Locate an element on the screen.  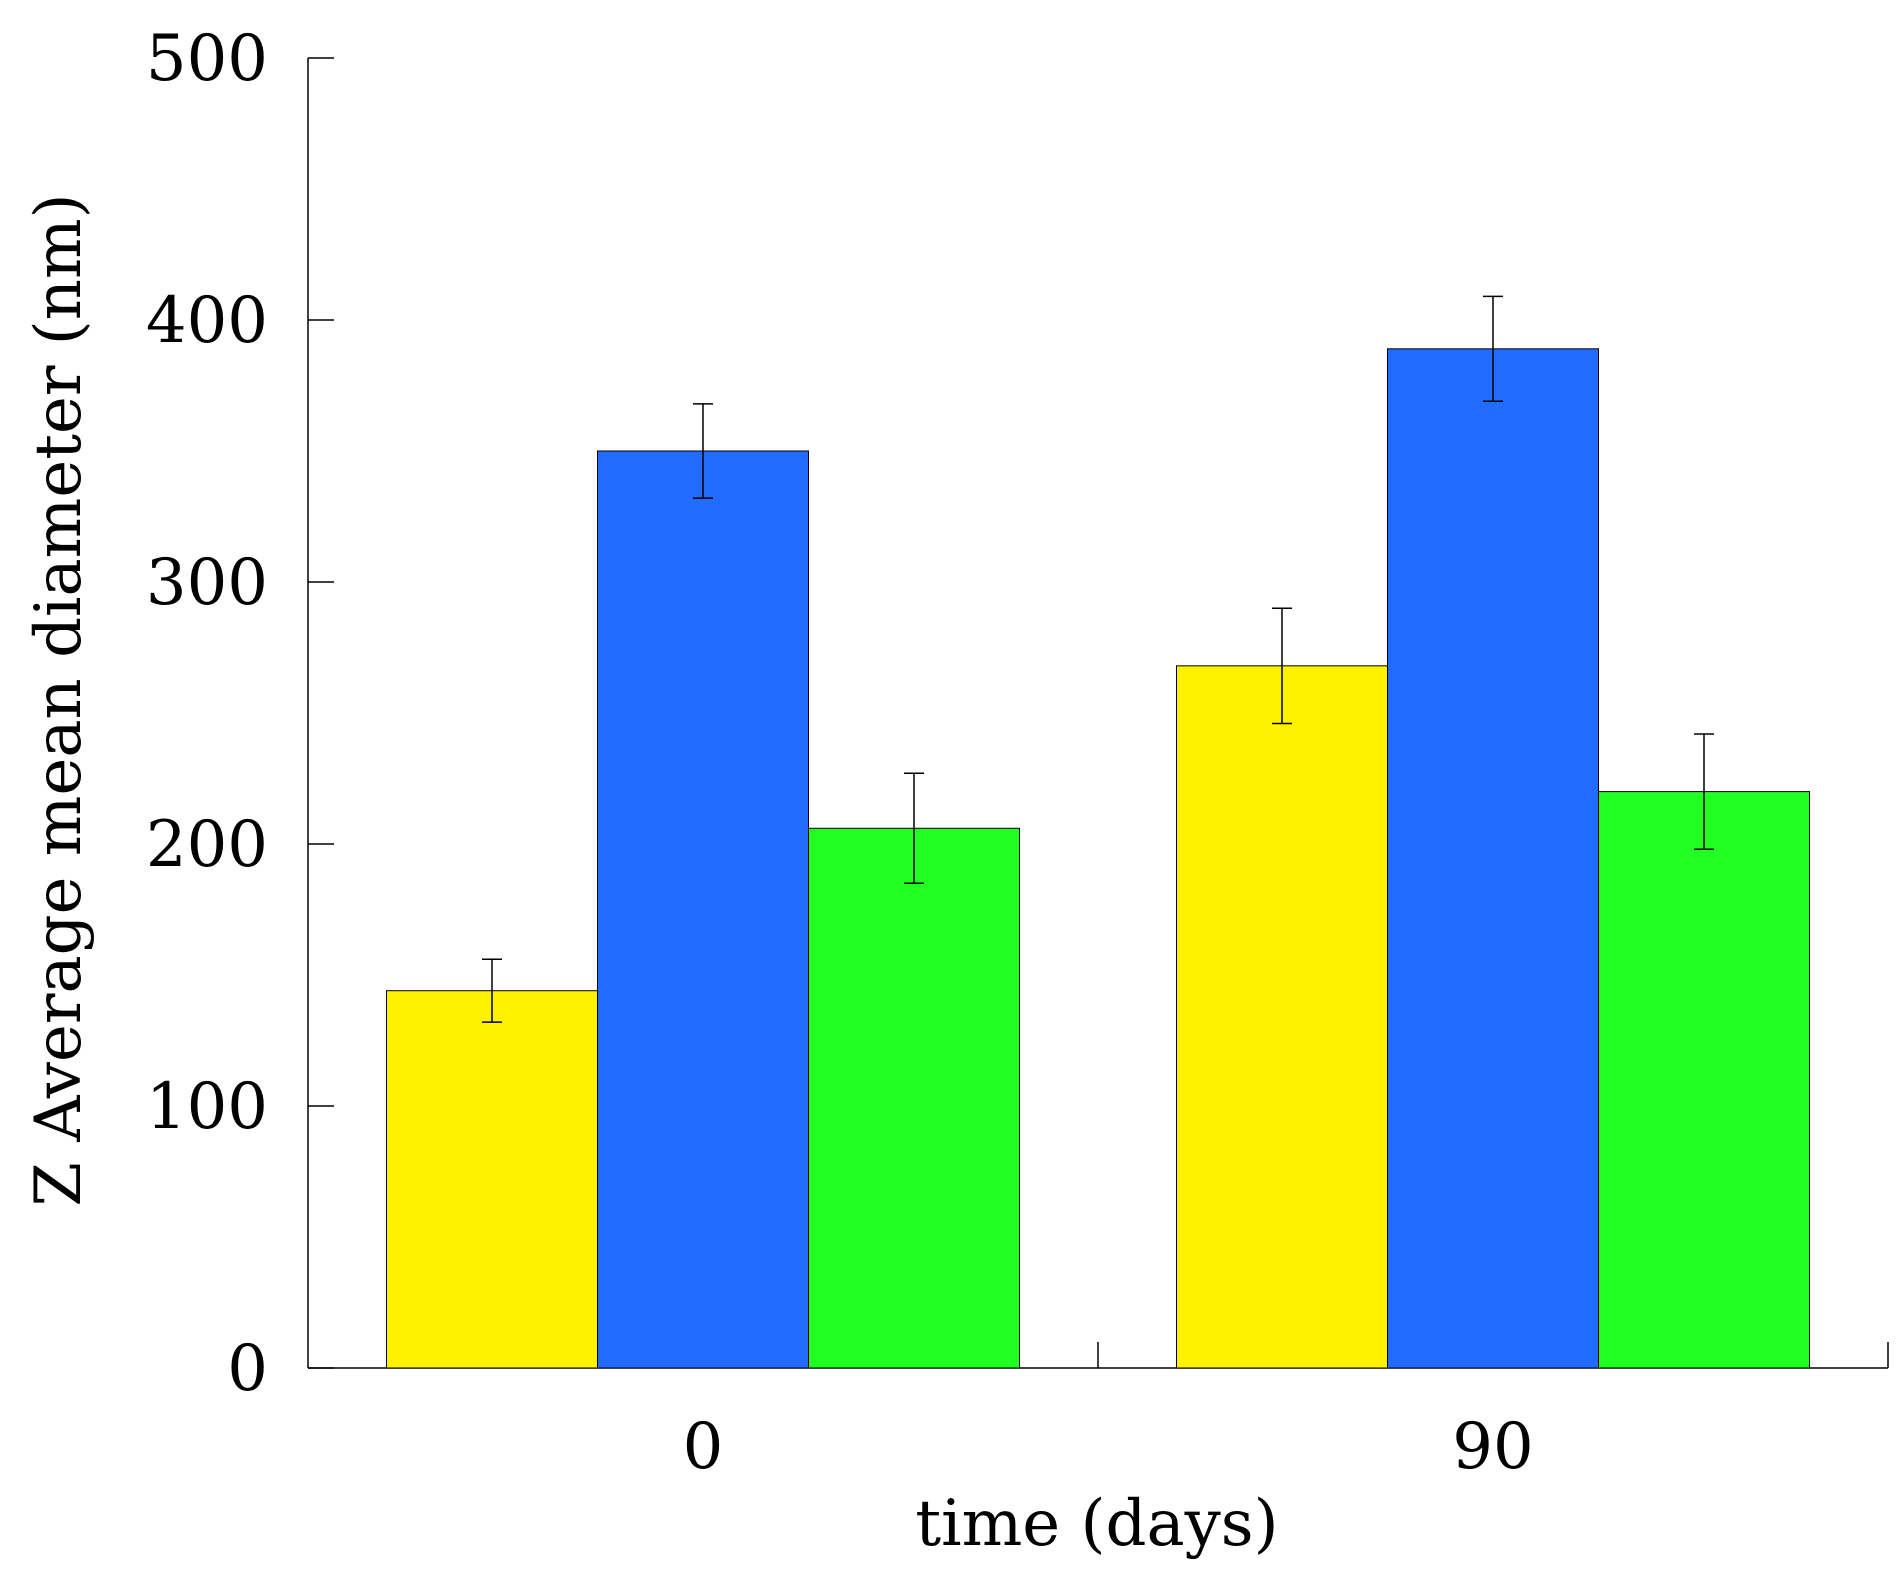
y-axis is located at coordinates (320, 713).